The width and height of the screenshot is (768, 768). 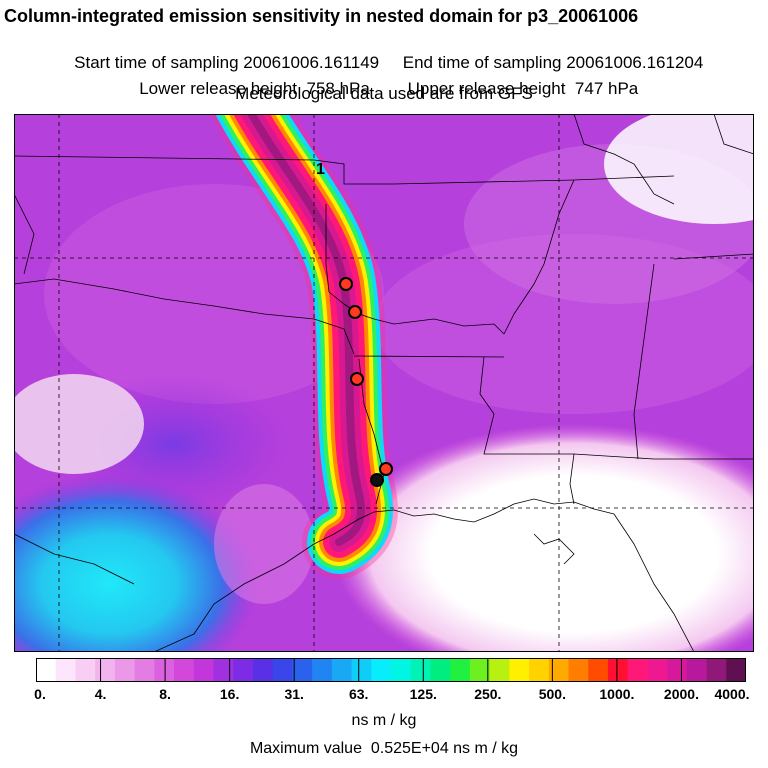 What do you see at coordinates (617, 694) in the screenshot?
I see `colorbar-tick-label: 1000.` at bounding box center [617, 694].